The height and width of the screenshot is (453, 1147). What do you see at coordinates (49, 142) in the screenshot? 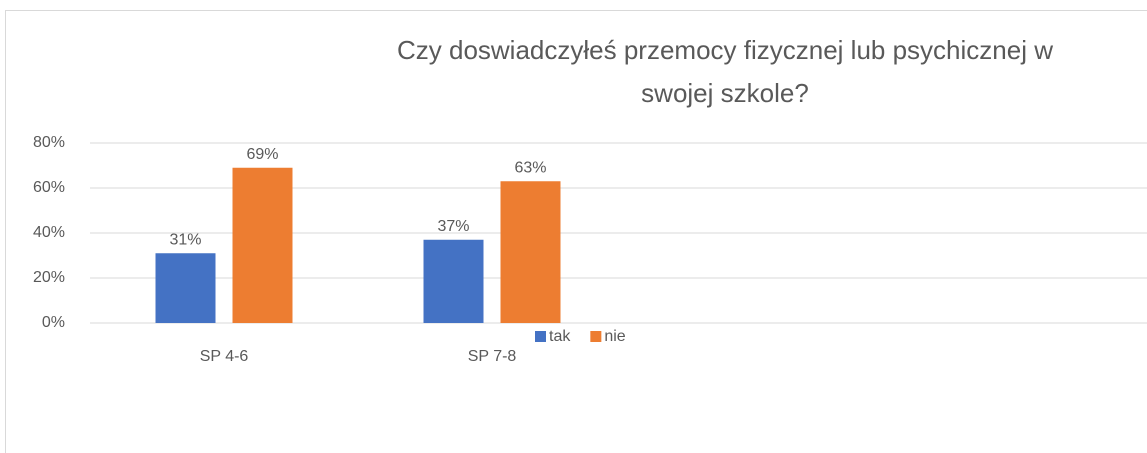
I see `y-tick-label: 80%` at bounding box center [49, 142].